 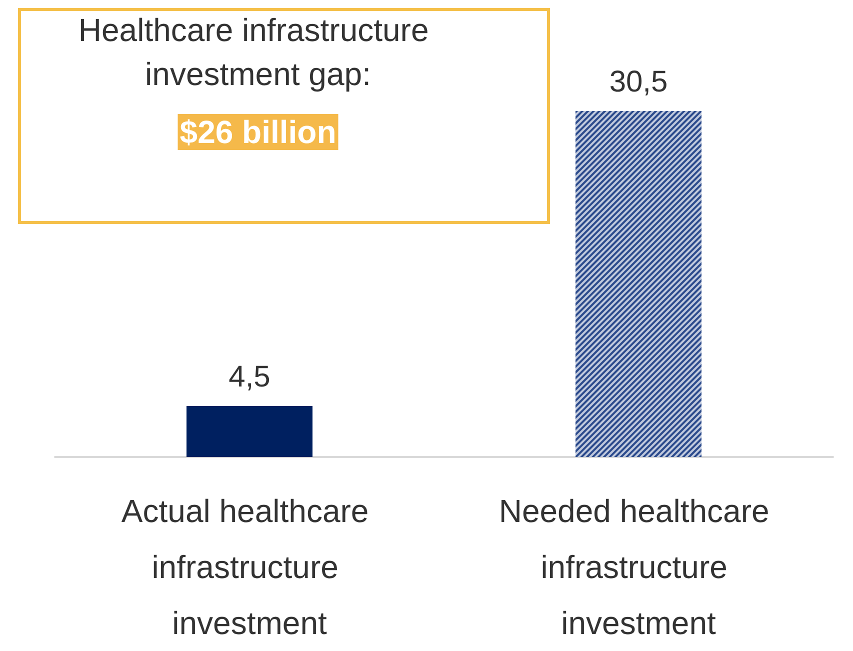 What do you see at coordinates (249, 567) in the screenshot?
I see `x-tick-label: Actual healthcare infrastructure investment` at bounding box center [249, 567].